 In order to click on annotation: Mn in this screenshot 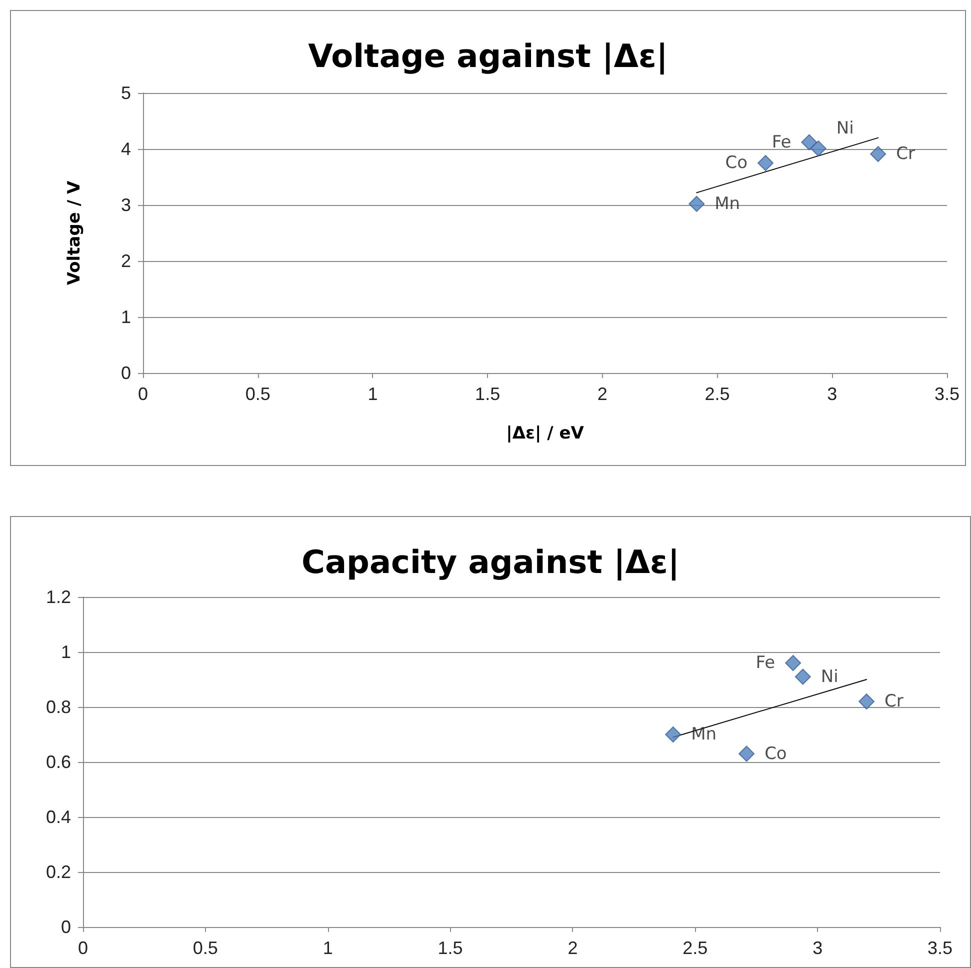, I will do `click(704, 734)`.